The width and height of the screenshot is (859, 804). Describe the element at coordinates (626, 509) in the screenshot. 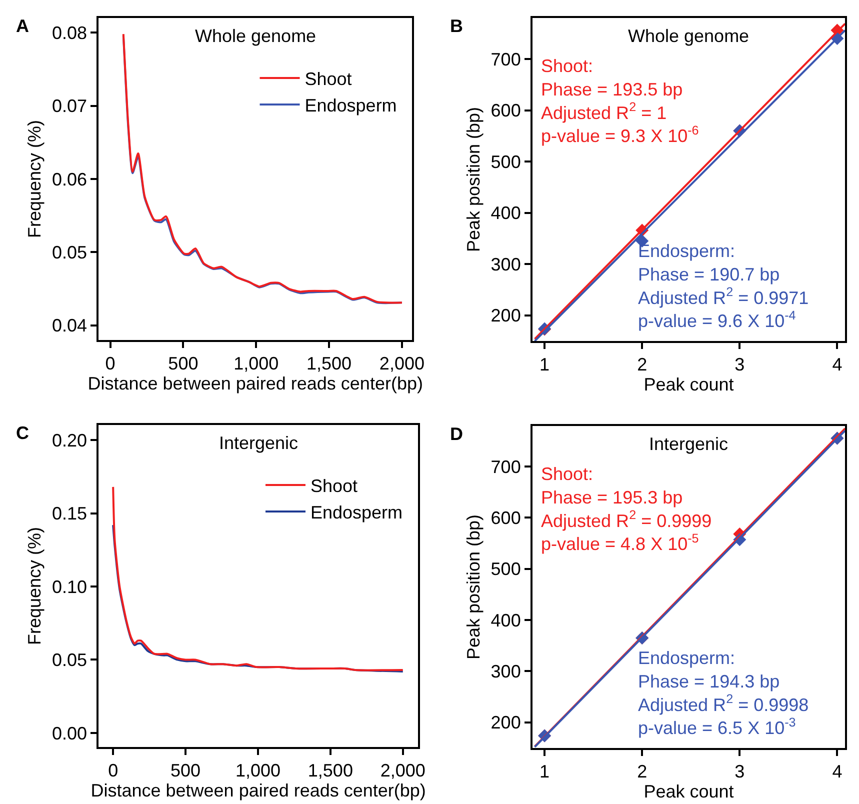

I see `annotation: Shoot: Phase = 195.3 bp Adjusted R$^{2}$ = 0.9999 p-value = 4.8 X 10$^{-5}$` at that location.